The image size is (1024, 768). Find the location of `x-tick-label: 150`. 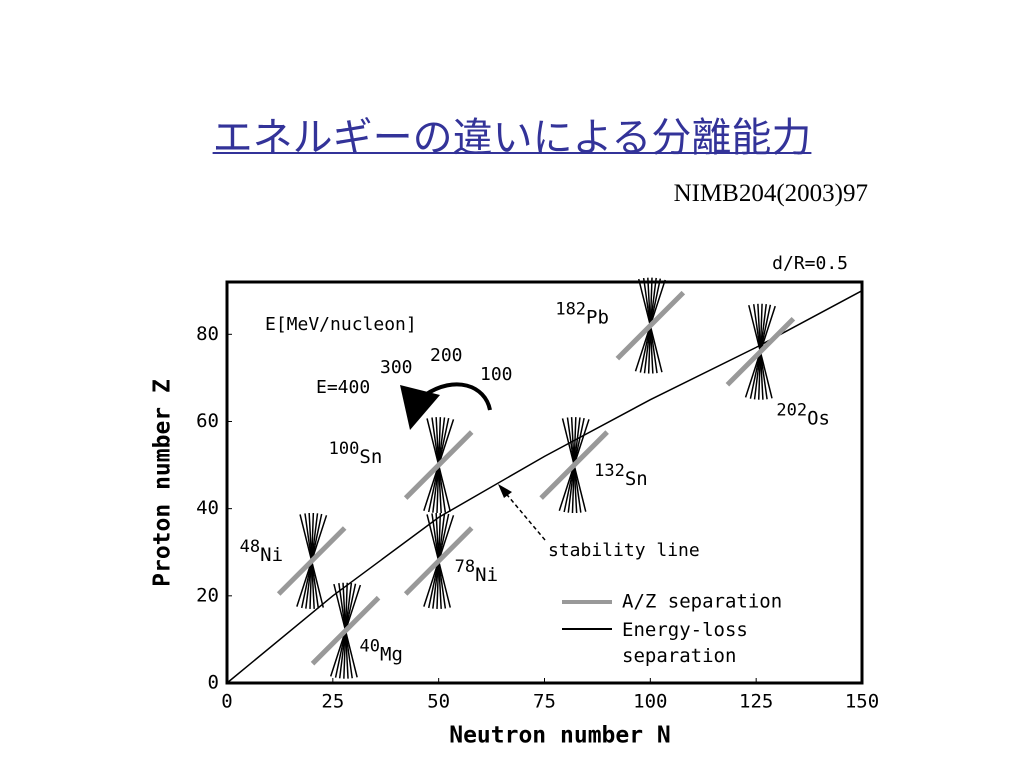

x-tick-label: 150 is located at coordinates (862, 702).